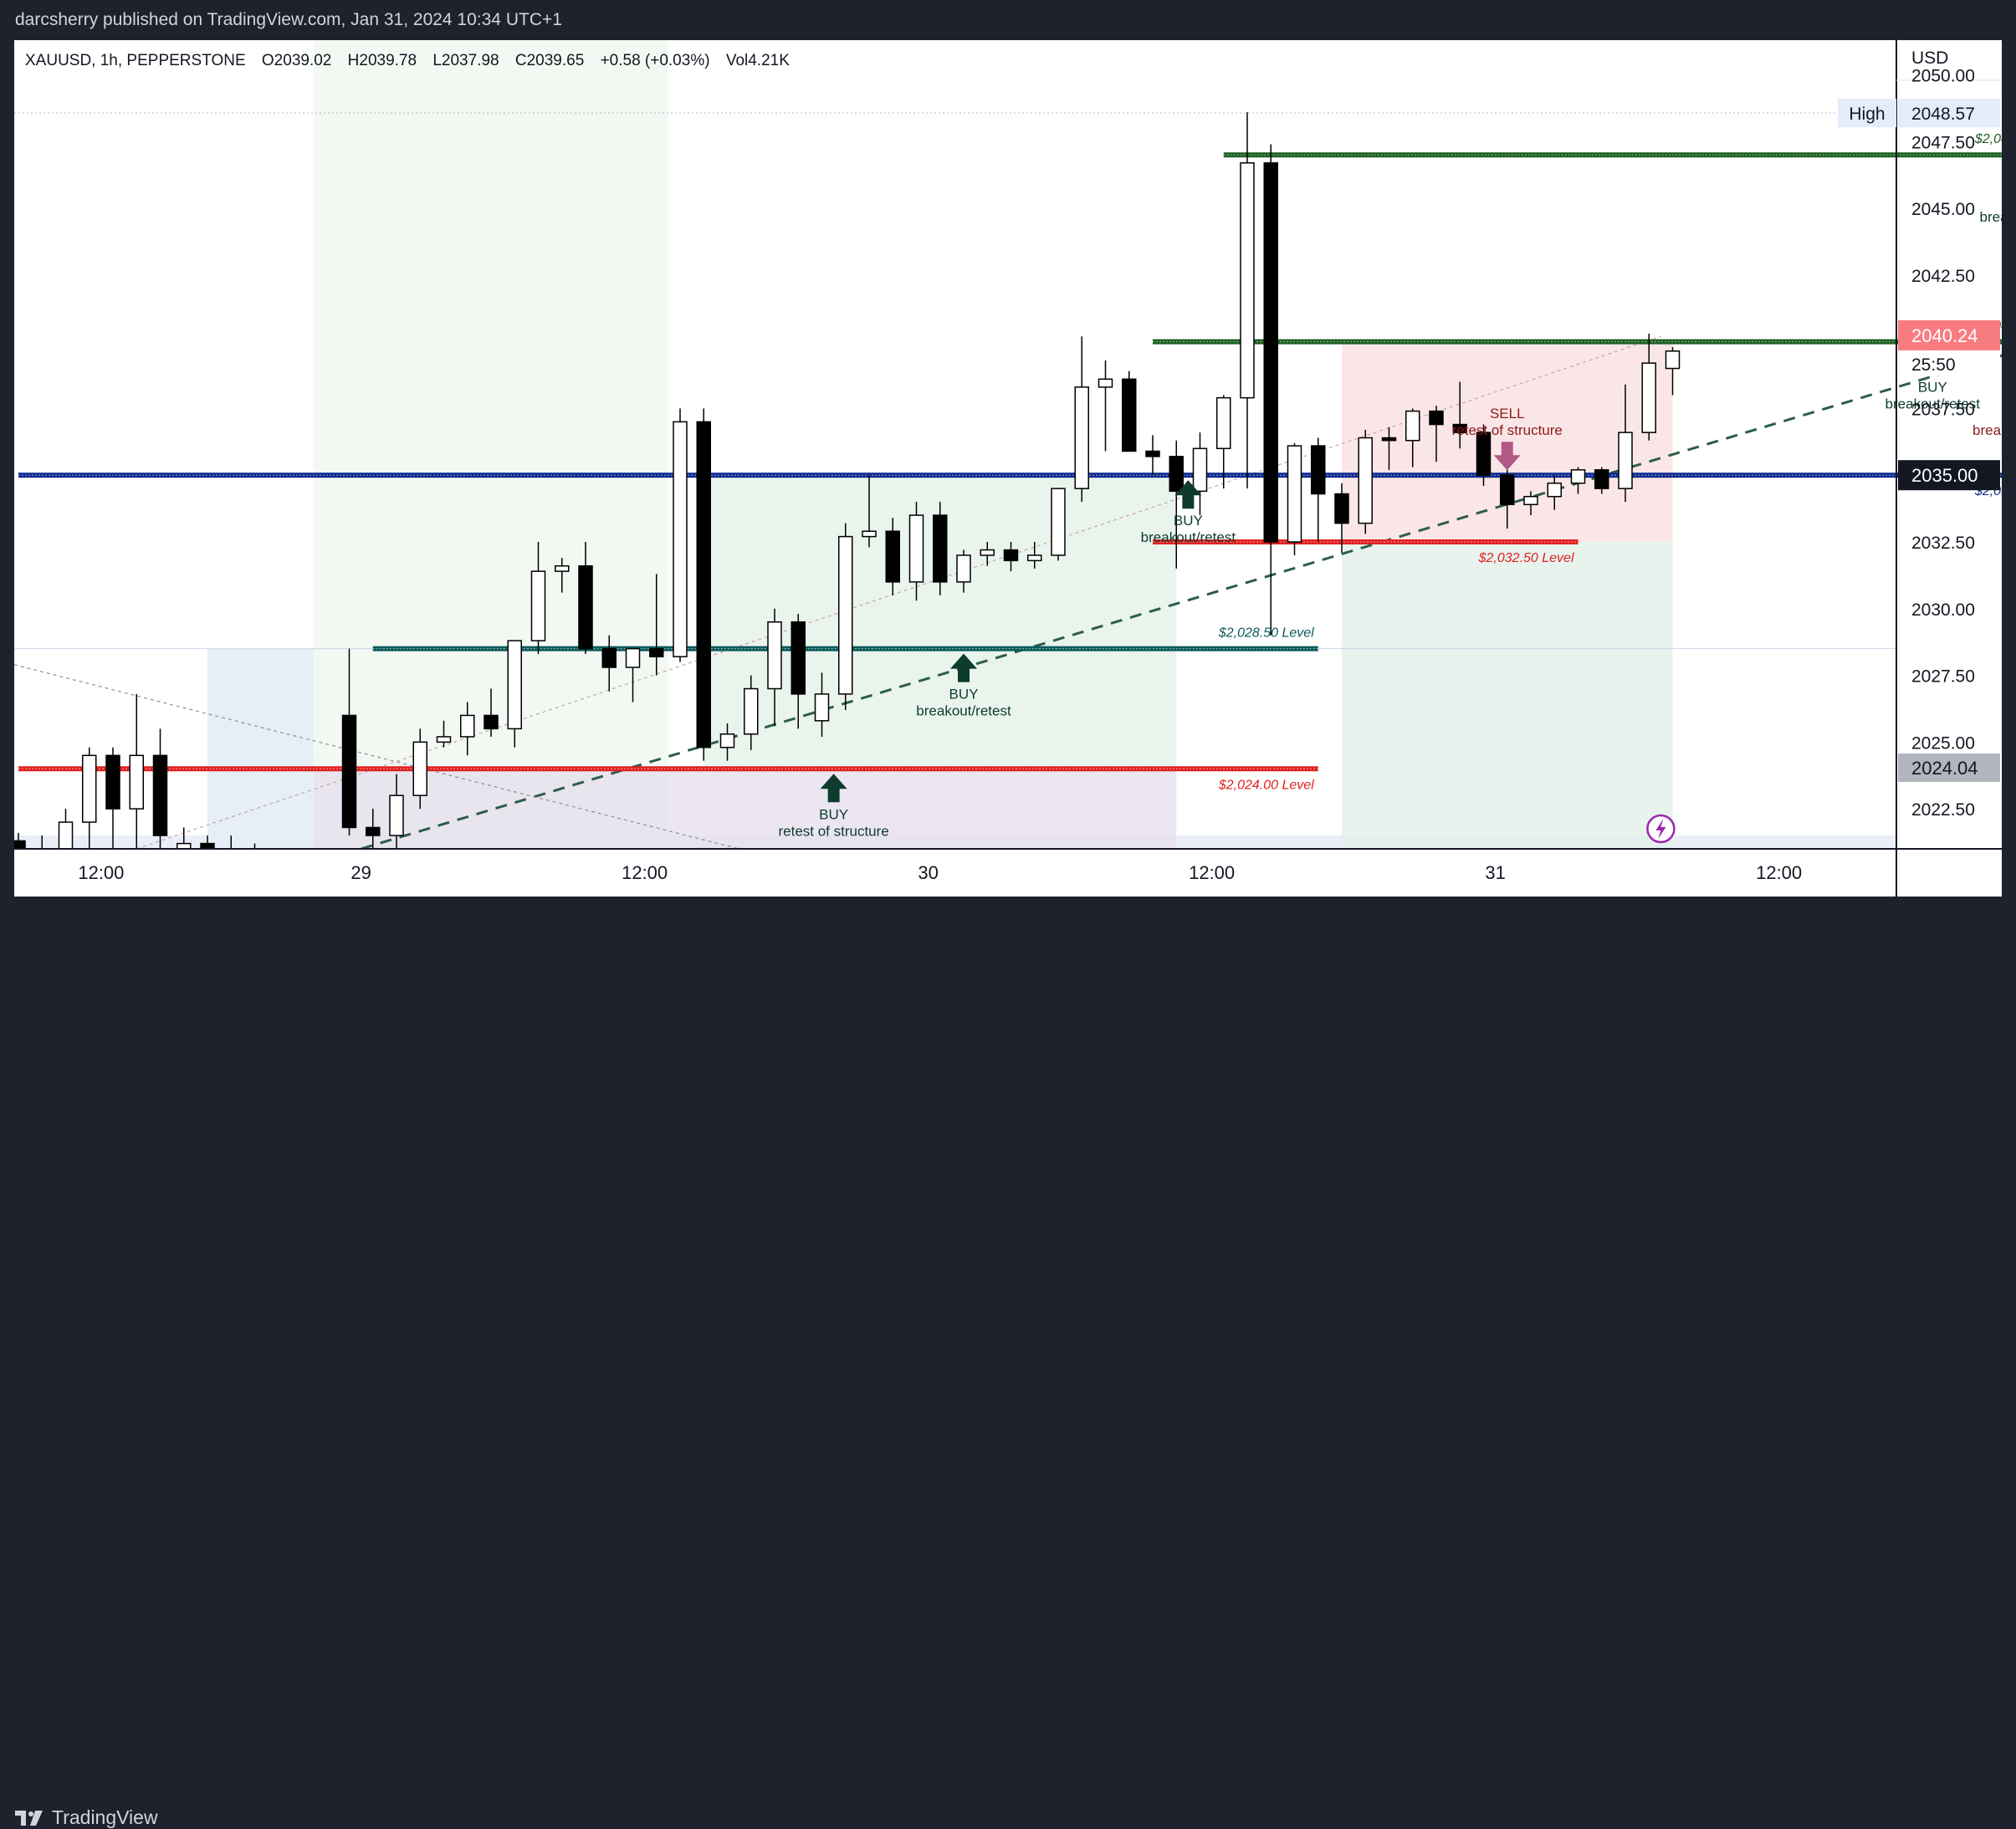  I want to click on legend-low: L2037.98, so click(465, 60).